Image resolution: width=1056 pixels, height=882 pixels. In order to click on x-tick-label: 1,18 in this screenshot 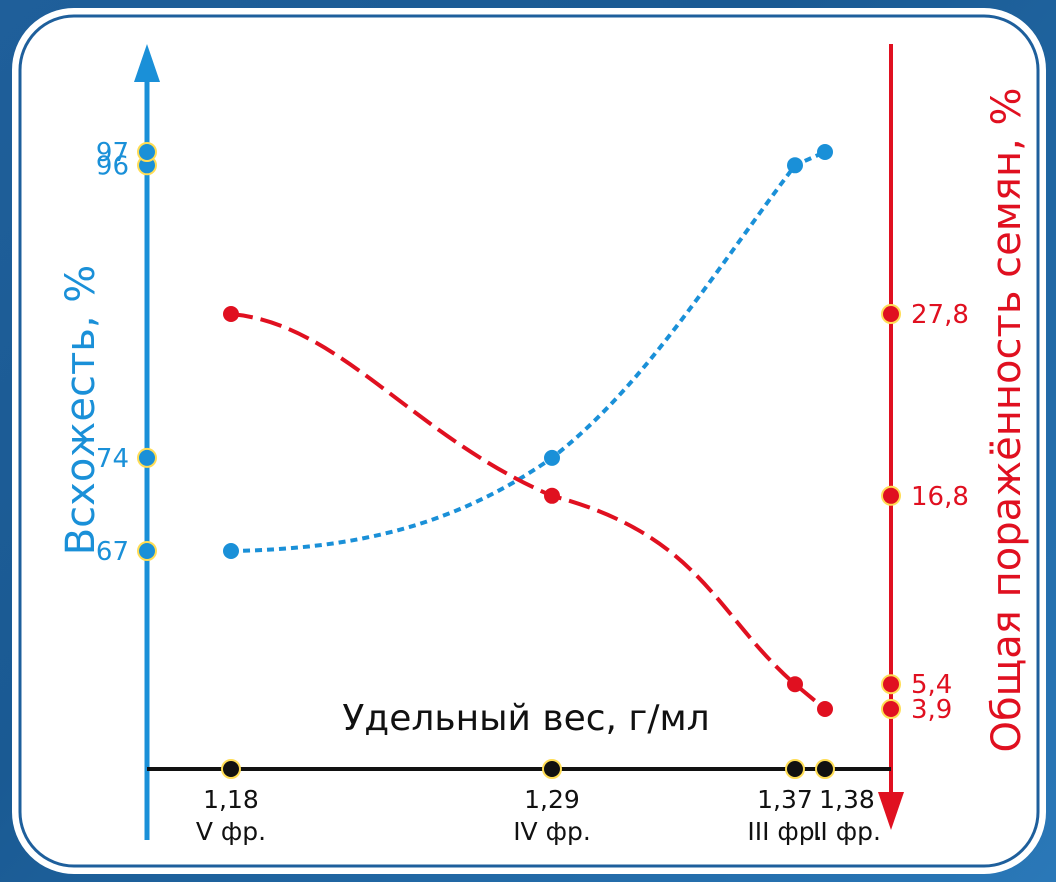, I will do `click(231, 799)`.